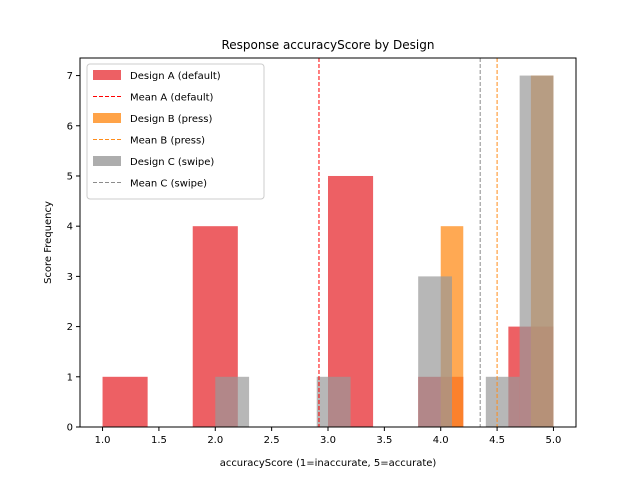 Image resolution: width=640 pixels, height=480 pixels. I want to click on legend-label-mean-a-default: Mean A (default), so click(172, 98).